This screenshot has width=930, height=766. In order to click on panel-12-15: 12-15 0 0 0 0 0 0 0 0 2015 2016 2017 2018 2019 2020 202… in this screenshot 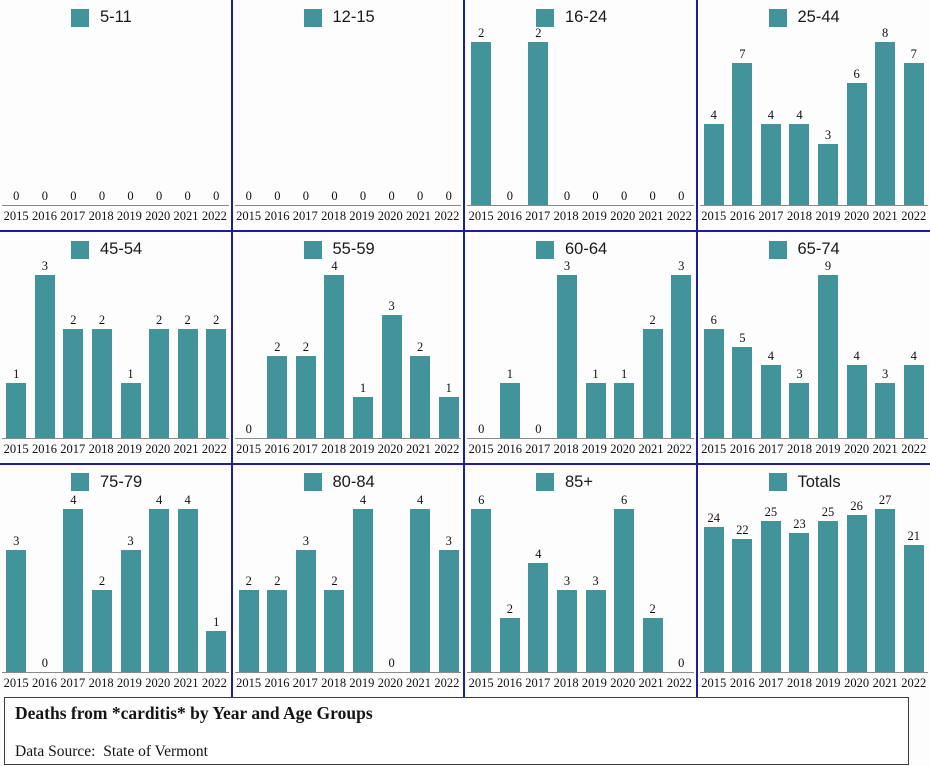, I will do `click(348, 116)`.